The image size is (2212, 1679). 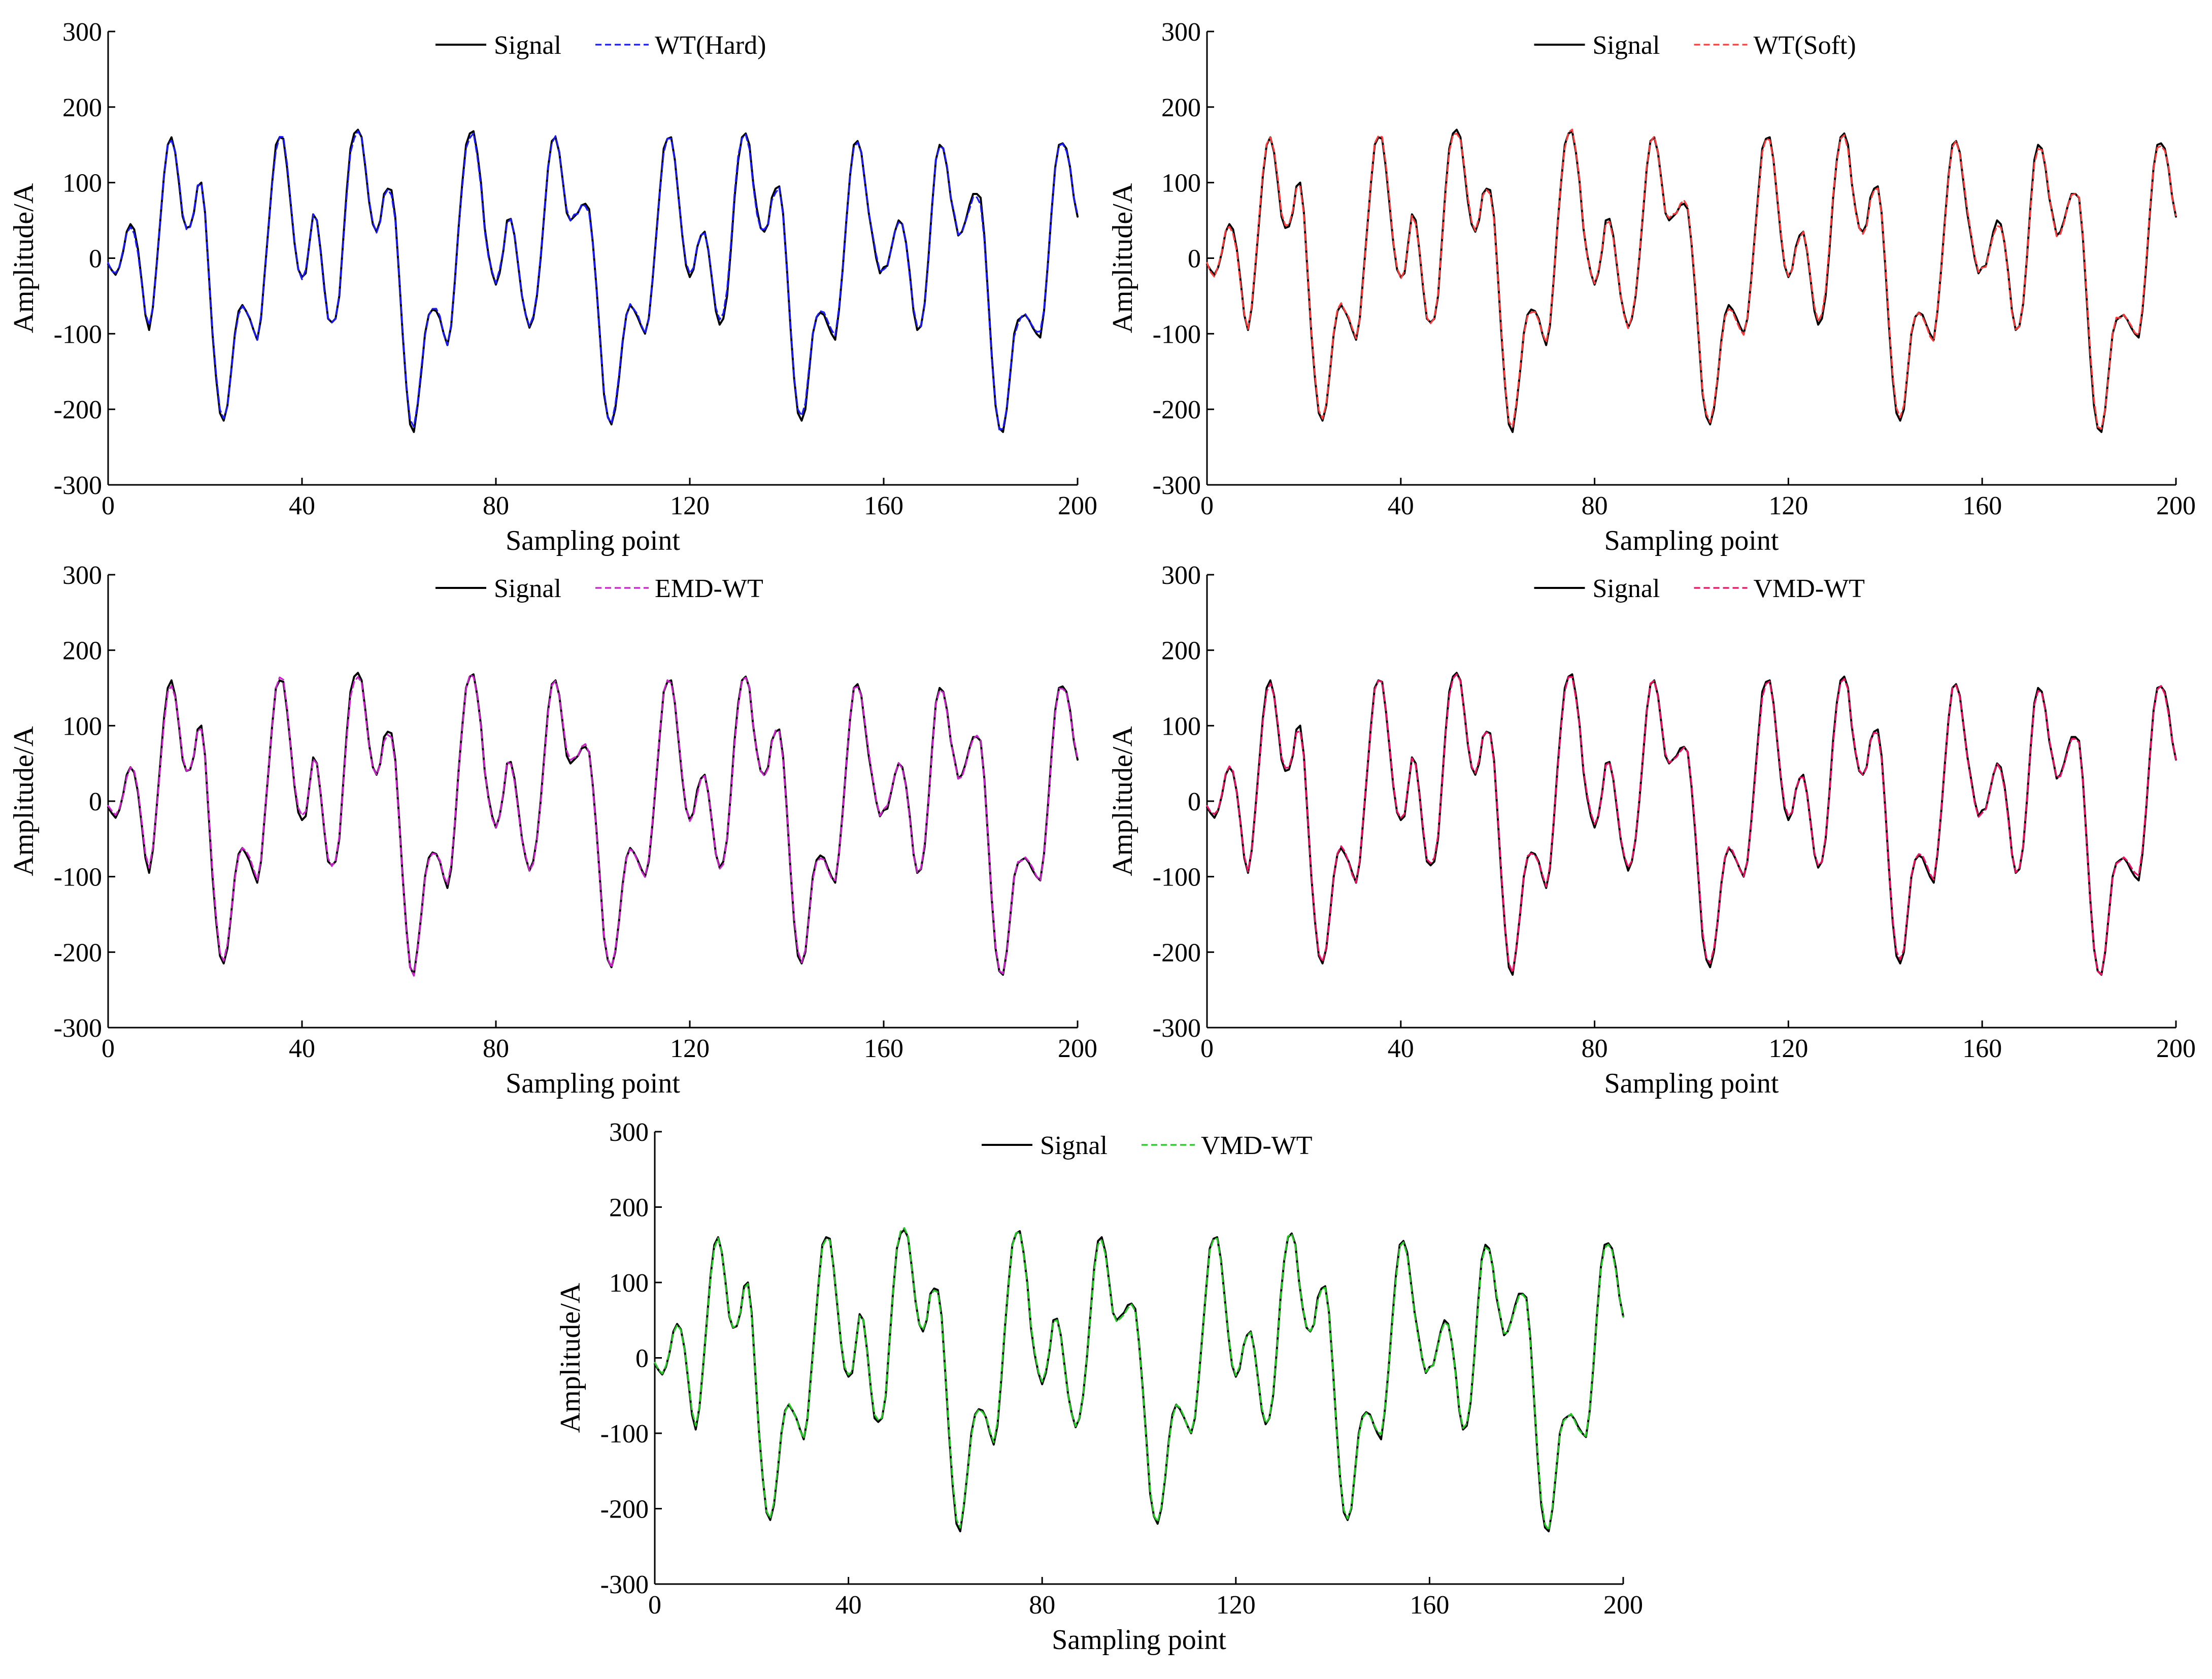 I want to click on legend-label: WT(Hard), so click(x=710, y=45).